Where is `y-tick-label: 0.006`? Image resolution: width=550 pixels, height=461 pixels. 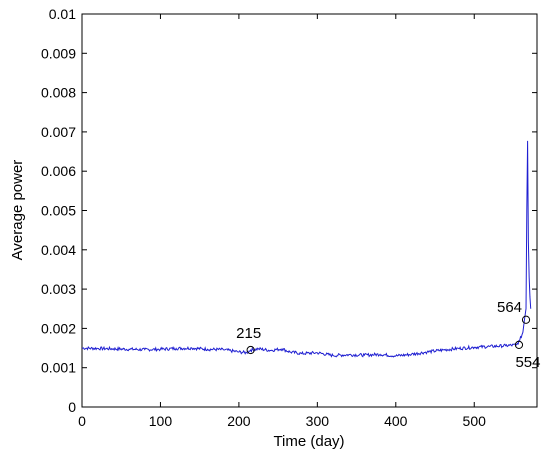
y-tick-label: 0.006 is located at coordinates (58, 171).